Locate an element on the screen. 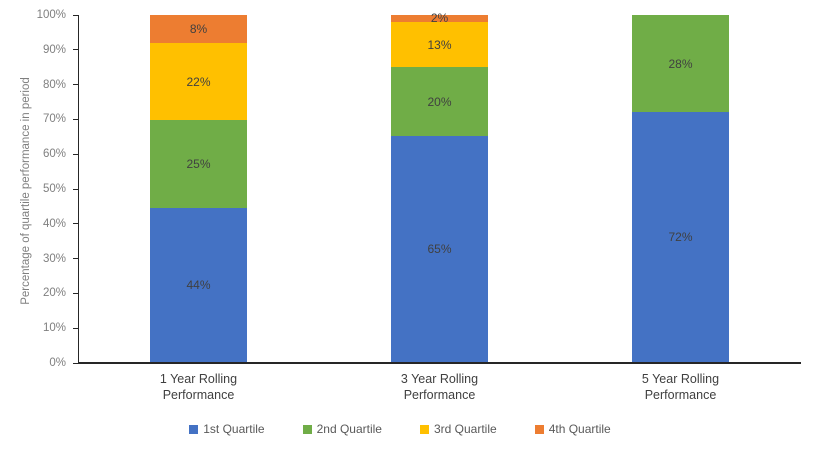 Image resolution: width=819 pixels, height=453 pixels. legend-marker-1st-quartile is located at coordinates (194, 429).